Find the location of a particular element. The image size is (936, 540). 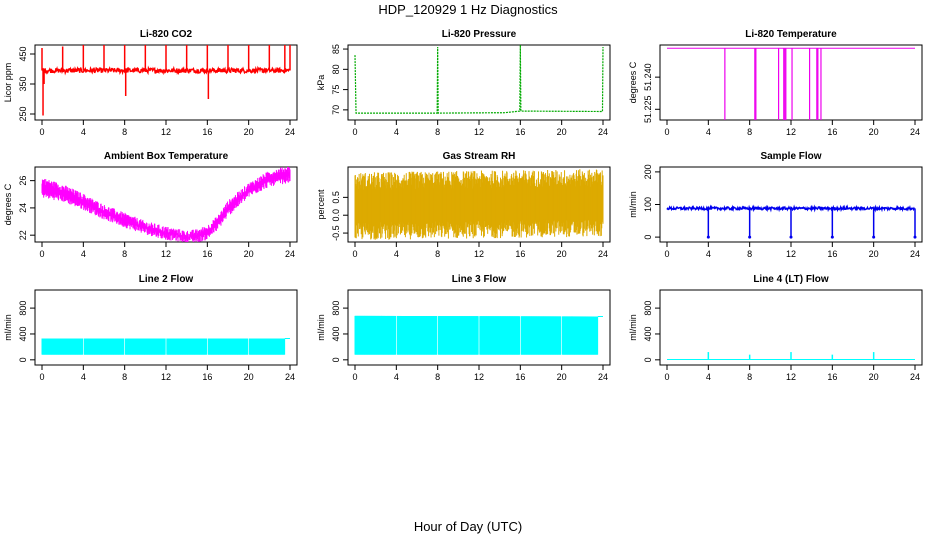

figure-x-axis-label: Hour of Day (UTC) is located at coordinates (468, 526).